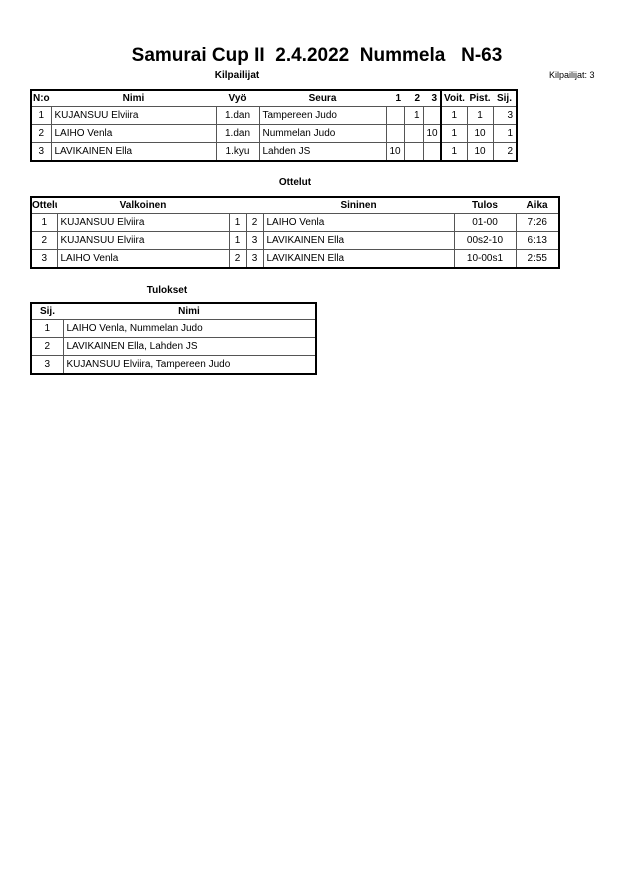 The image size is (630, 891). Describe the element at coordinates (537, 259) in the screenshot. I see `table-cell: 2:55` at that location.